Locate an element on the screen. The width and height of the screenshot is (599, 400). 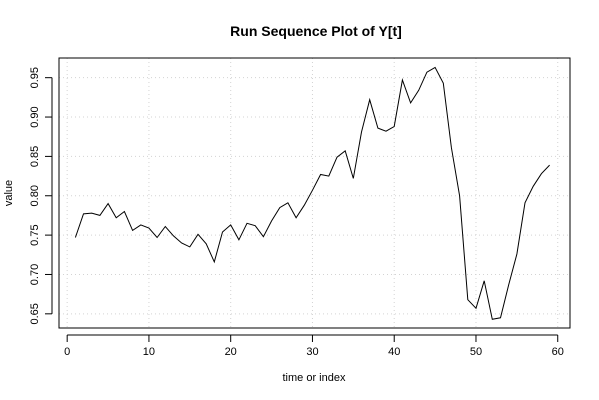
x-tick-label-0: 0 is located at coordinates (67, 352).